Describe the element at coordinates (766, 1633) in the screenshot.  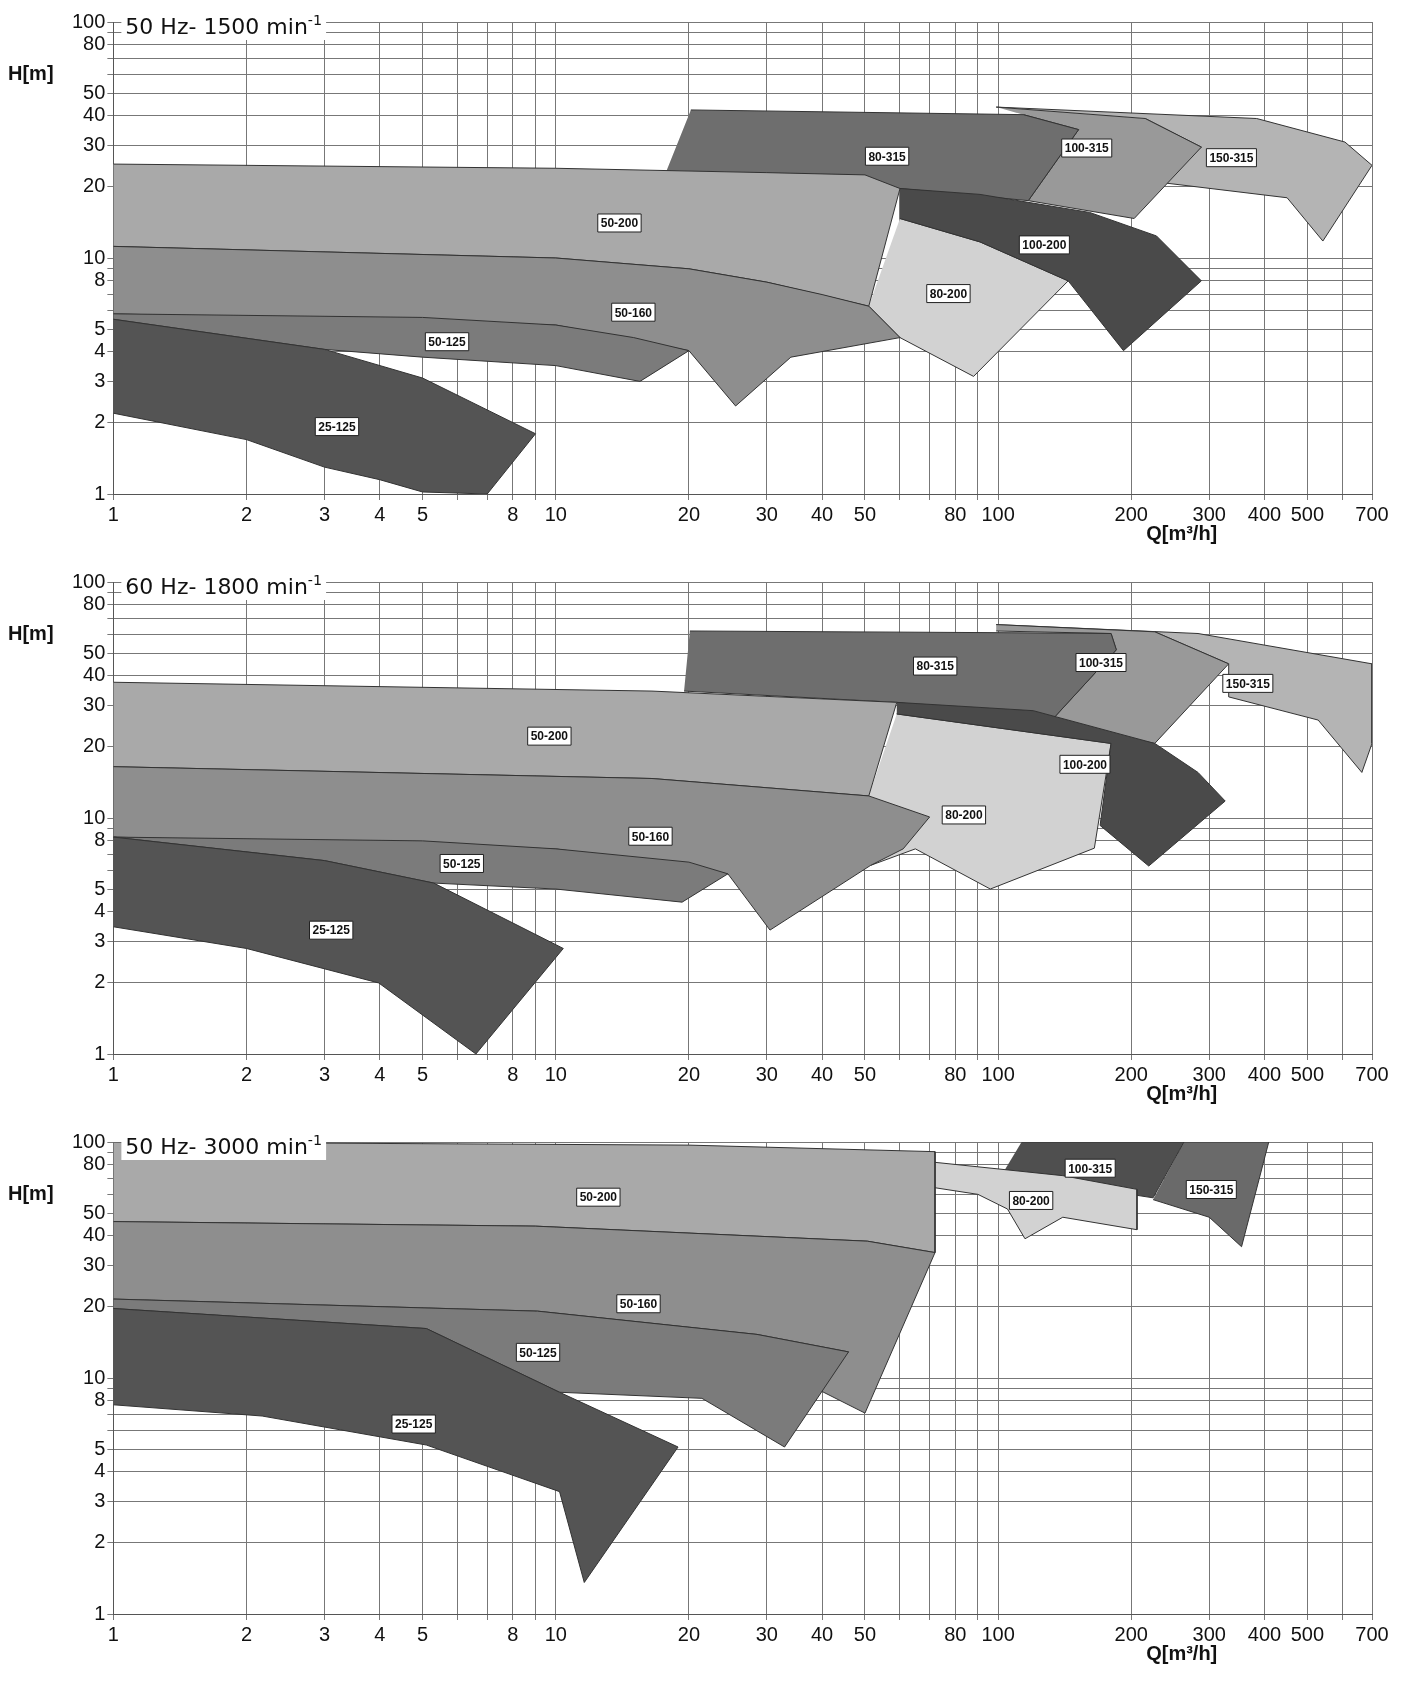
I see `x-tick-label: 30` at that location.